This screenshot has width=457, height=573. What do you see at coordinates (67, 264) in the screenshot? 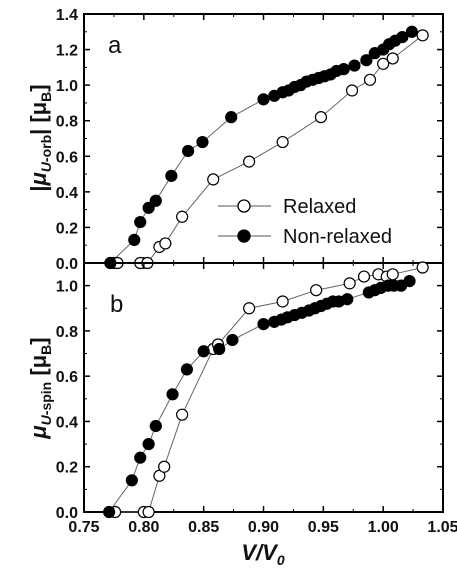
I see `y-tick-label-a: 0.0` at bounding box center [67, 264].